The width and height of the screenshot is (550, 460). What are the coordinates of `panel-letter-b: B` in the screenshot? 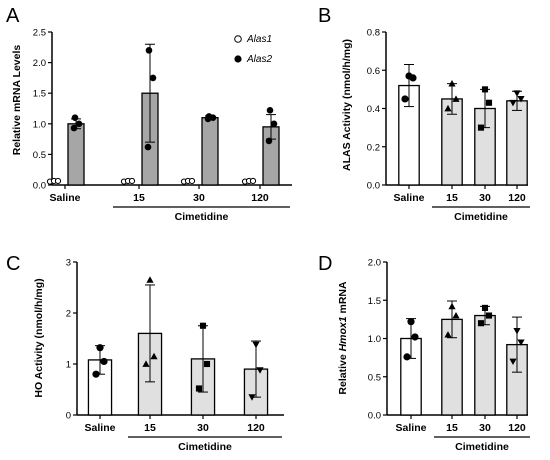 It's located at (324, 16).